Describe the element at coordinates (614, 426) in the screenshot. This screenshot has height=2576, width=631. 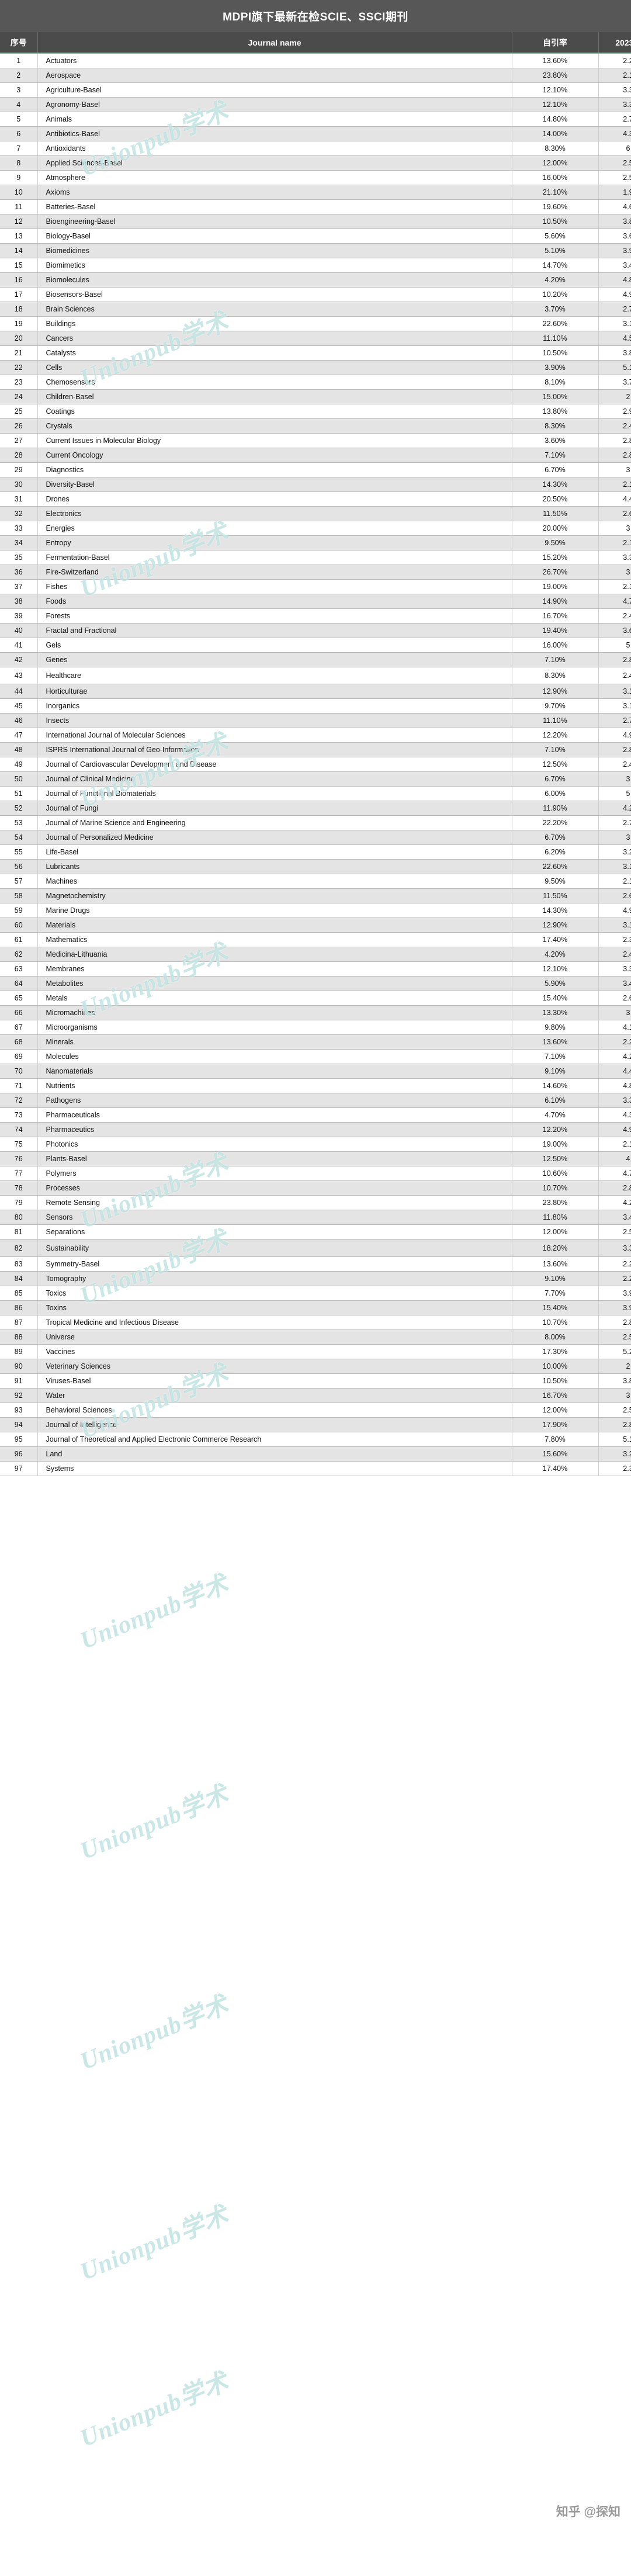
I see `cell-impact-factor: 2.4` at that location.